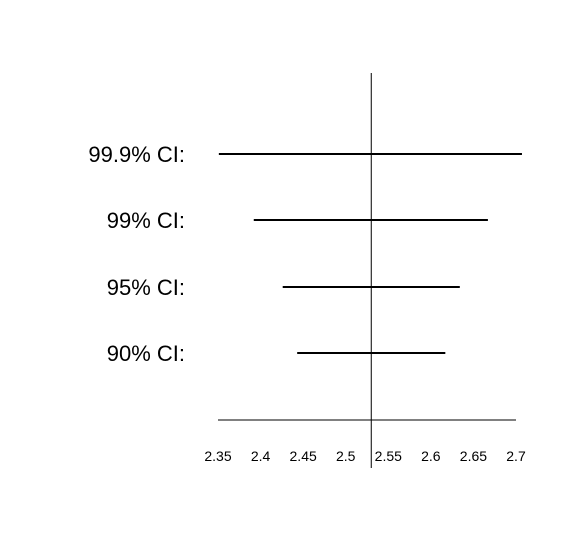 The height and width of the screenshot is (560, 571). What do you see at coordinates (516, 456) in the screenshot?
I see `x-tick-label: 2.7` at bounding box center [516, 456].